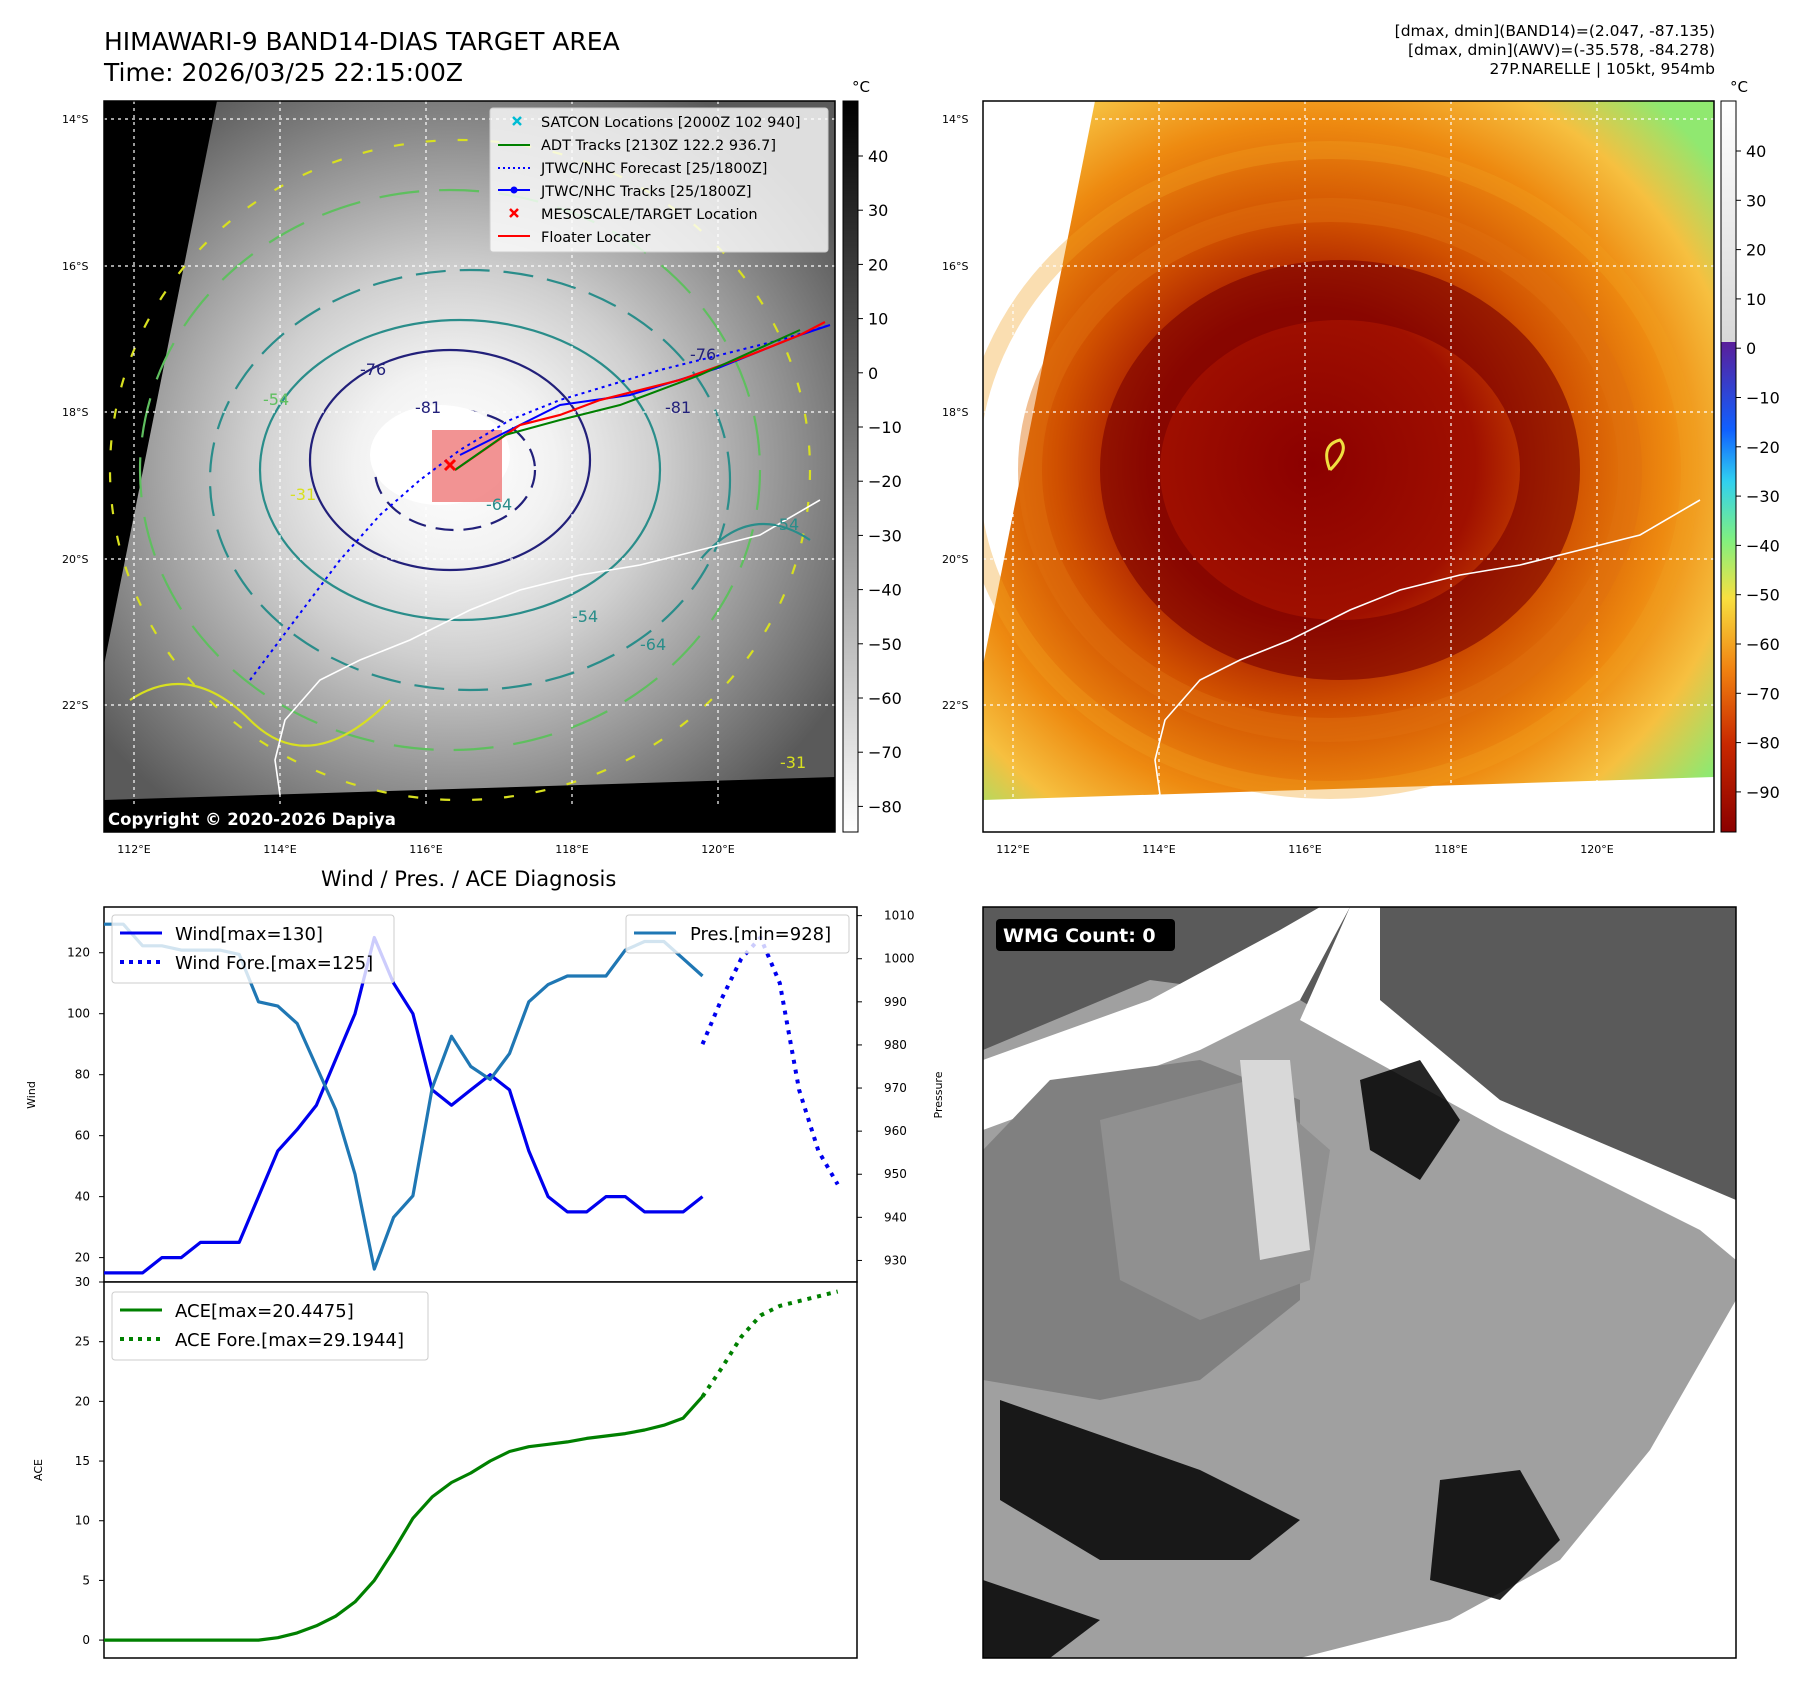 The height and width of the screenshot is (1690, 1797). What do you see at coordinates (264, 1311) in the screenshot?
I see `legend-ace: ACE[max=20.4475]` at bounding box center [264, 1311].